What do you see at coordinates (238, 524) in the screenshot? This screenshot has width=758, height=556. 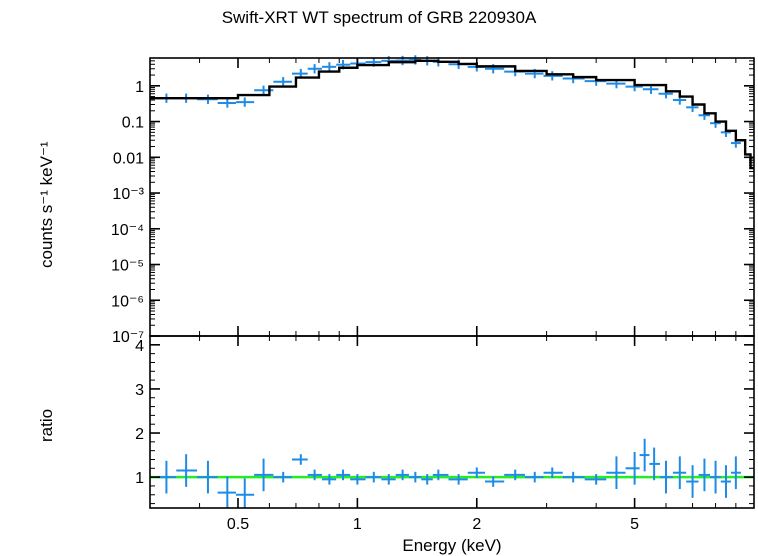 I see `x-tick-label: 0.5` at bounding box center [238, 524].